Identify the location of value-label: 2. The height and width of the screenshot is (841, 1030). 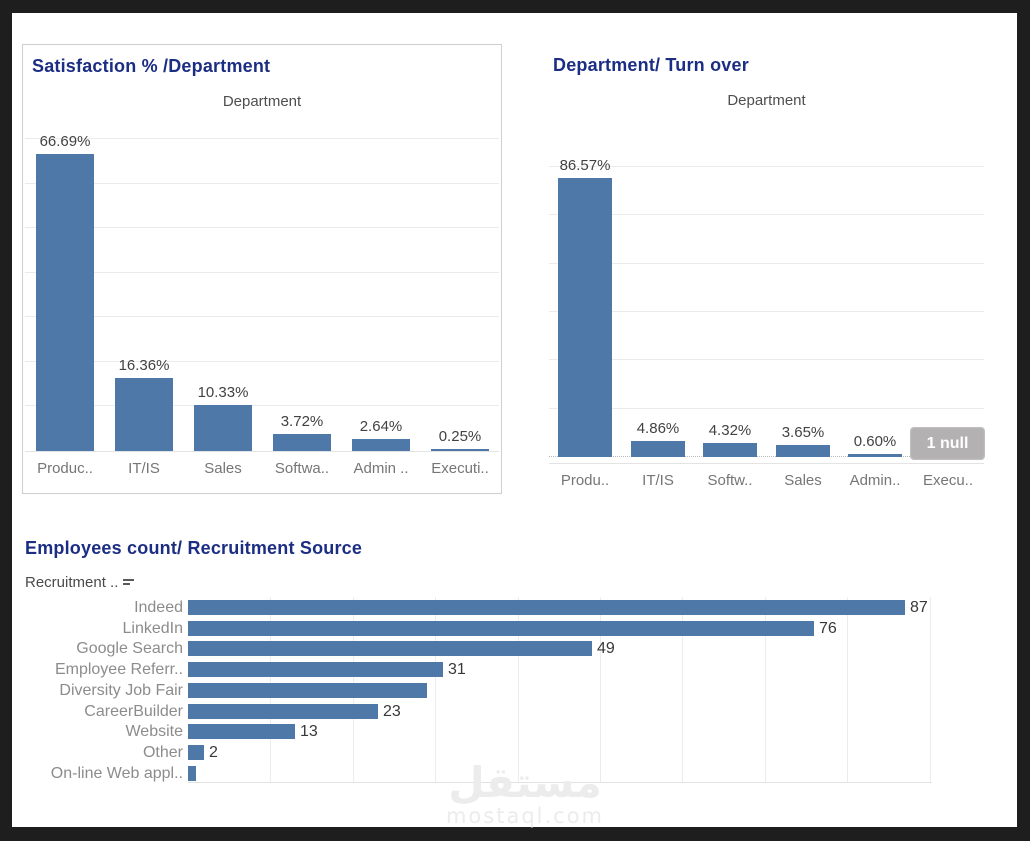
(213, 752).